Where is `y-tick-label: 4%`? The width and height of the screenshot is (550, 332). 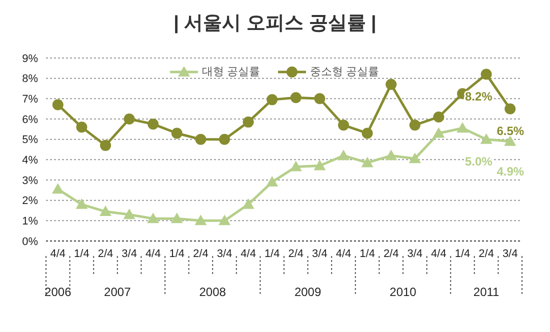
y-tick-label: 4% is located at coordinates (30, 160).